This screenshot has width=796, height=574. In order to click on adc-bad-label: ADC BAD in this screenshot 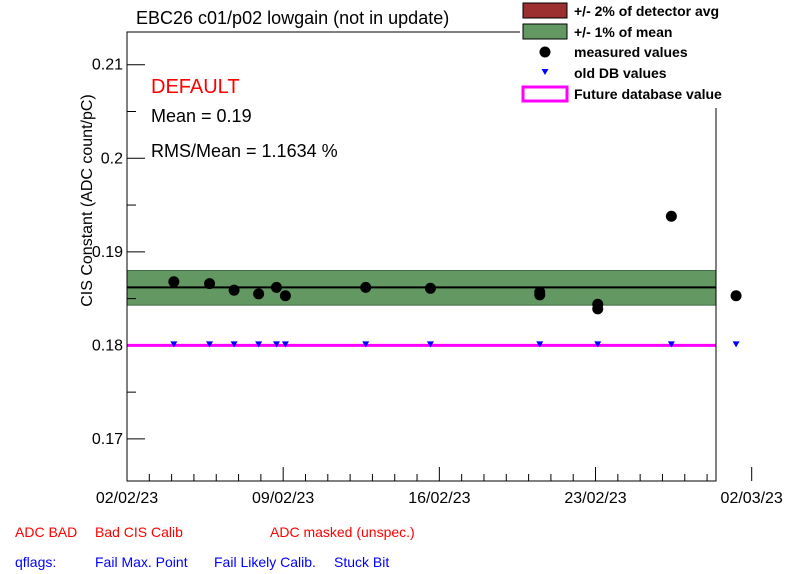, I will do `click(46, 532)`.